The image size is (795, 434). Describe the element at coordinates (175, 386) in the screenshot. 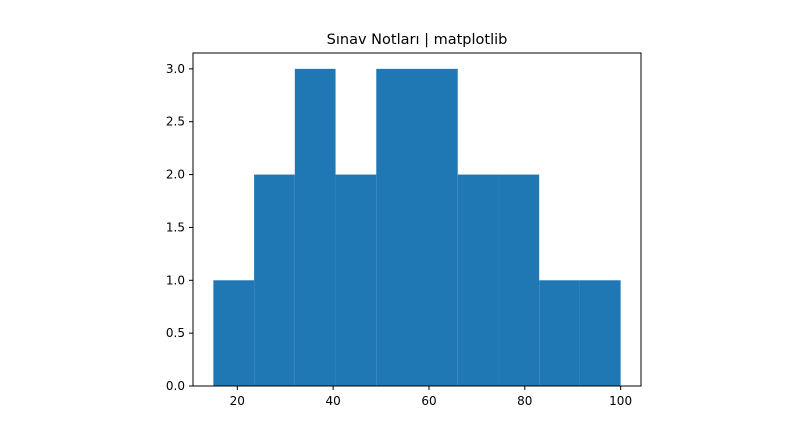

I see `y-tick-label: 0.0` at that location.